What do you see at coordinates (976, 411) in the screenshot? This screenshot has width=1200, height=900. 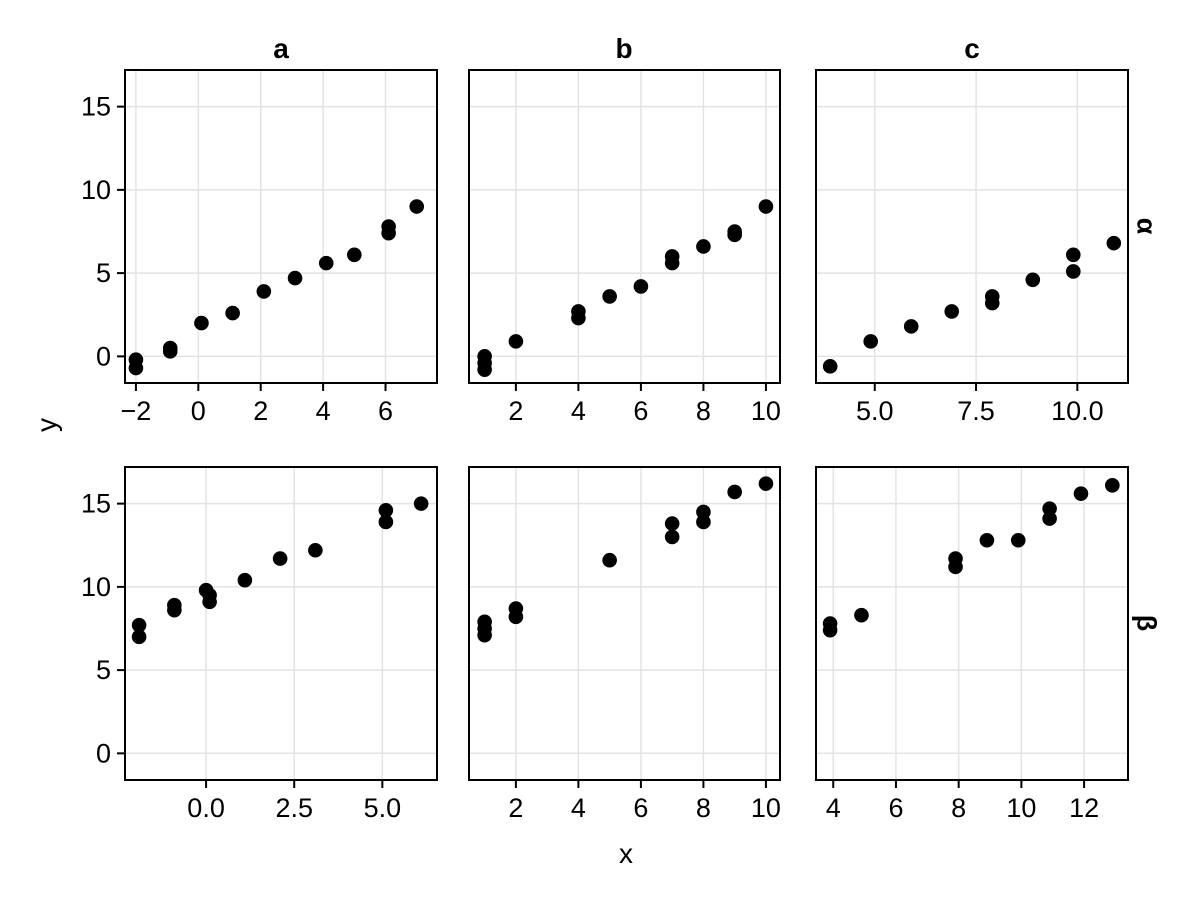 I see `x-axis-tick-label: 7.5` at bounding box center [976, 411].